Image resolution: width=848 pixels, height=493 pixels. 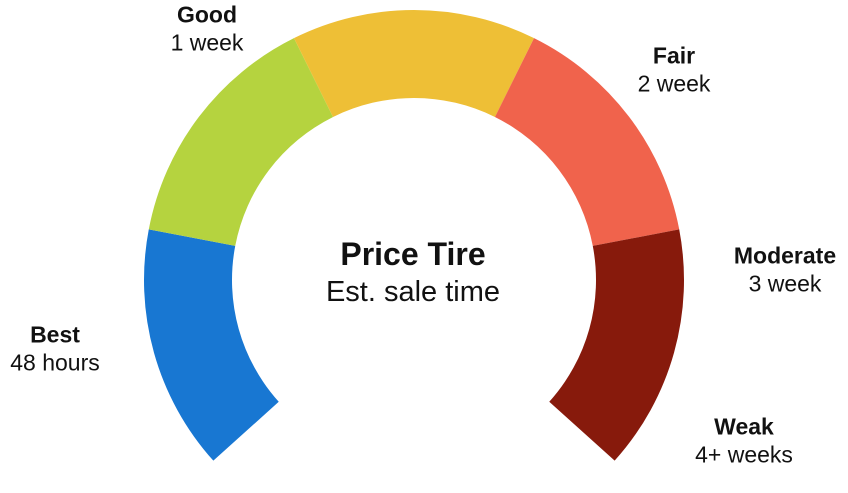 I want to click on tier-name: Good, so click(x=207, y=14).